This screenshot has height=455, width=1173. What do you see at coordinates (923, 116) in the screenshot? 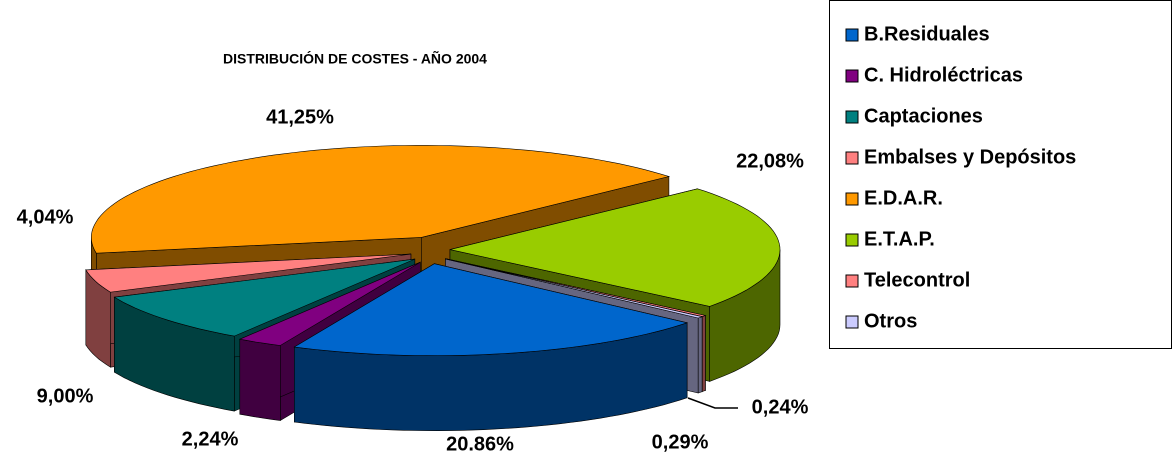
I see `legend-label: Captaciones` at bounding box center [923, 116].